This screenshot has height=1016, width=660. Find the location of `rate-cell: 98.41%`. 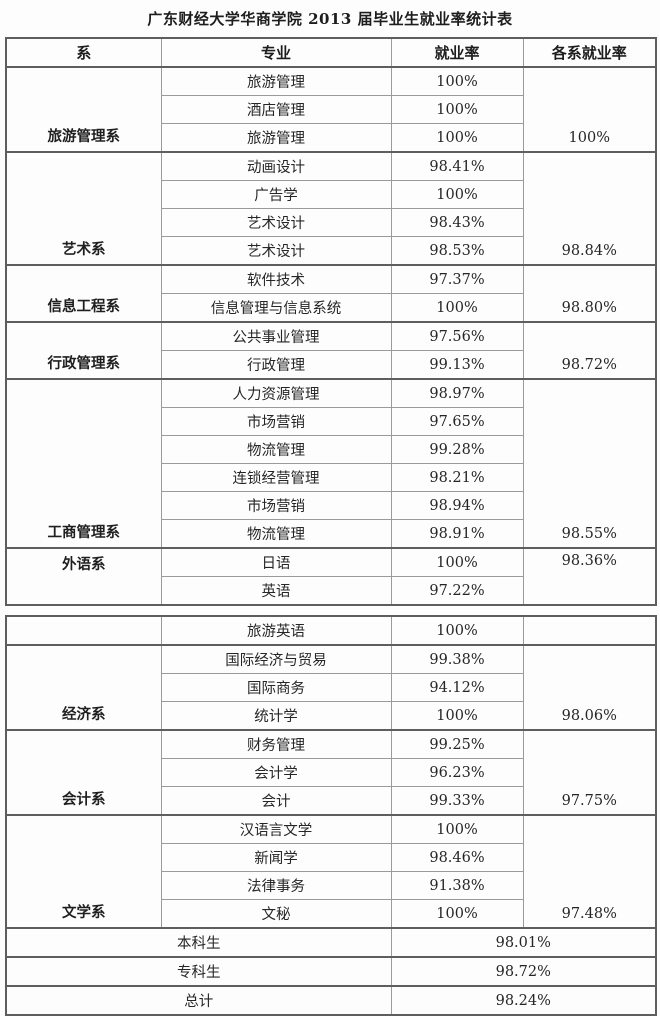

rate-cell: 98.41% is located at coordinates (457, 166).